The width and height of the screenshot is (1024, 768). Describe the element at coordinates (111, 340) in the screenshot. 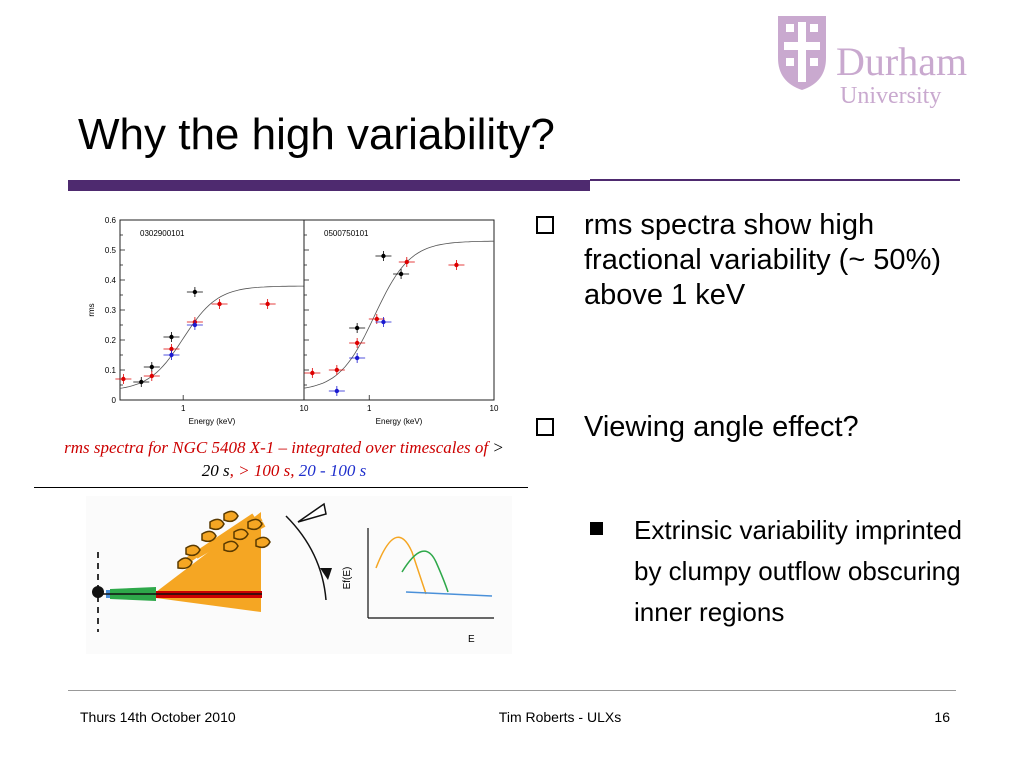

I see `y-tick-label: 0.2` at that location.